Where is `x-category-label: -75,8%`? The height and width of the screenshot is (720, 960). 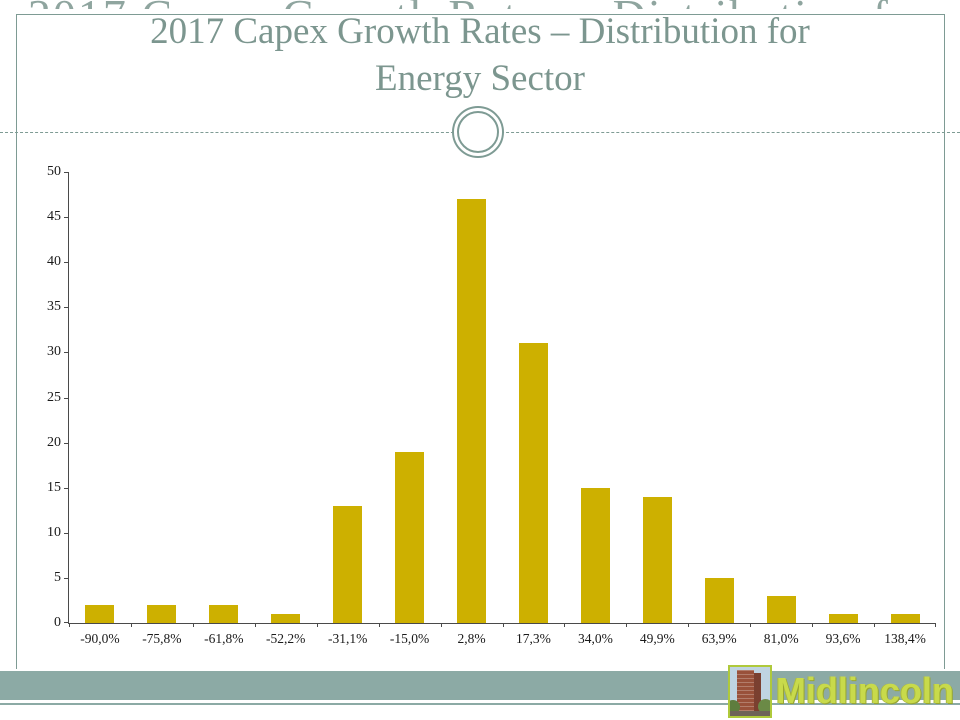 x-category-label: -75,8% is located at coordinates (162, 638).